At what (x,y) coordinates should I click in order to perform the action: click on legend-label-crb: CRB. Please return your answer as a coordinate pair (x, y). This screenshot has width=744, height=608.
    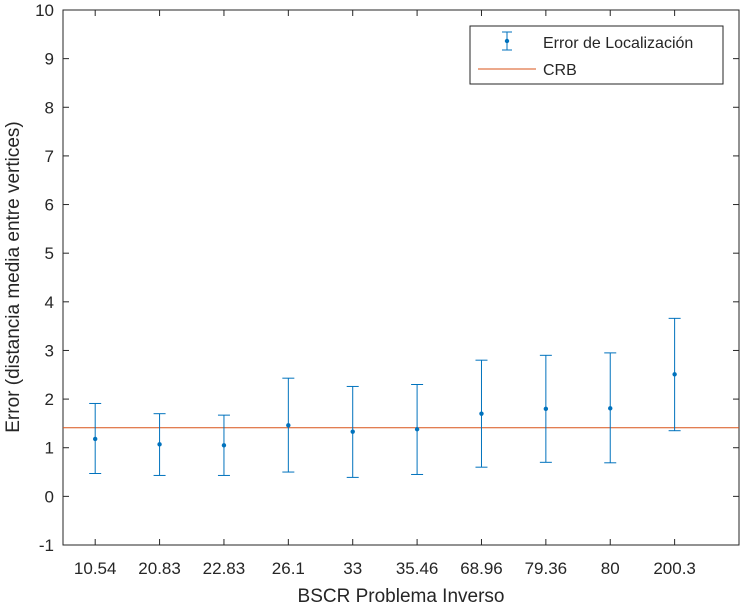
    Looking at the image, I should click on (560, 70).